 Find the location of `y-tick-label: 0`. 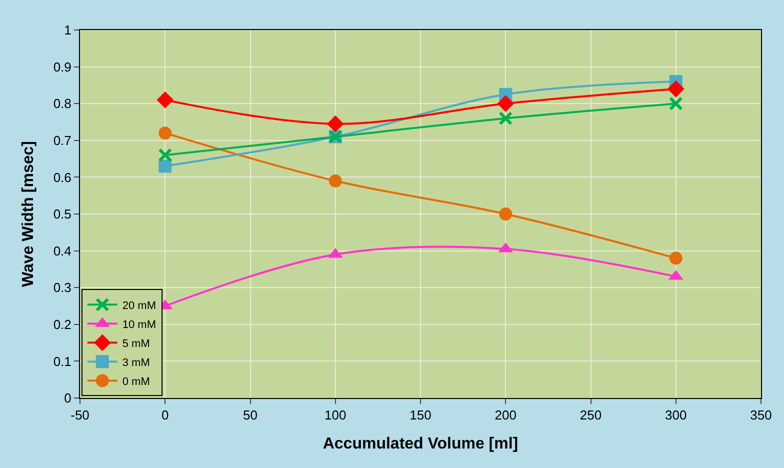

y-tick-label: 0 is located at coordinates (68, 398).